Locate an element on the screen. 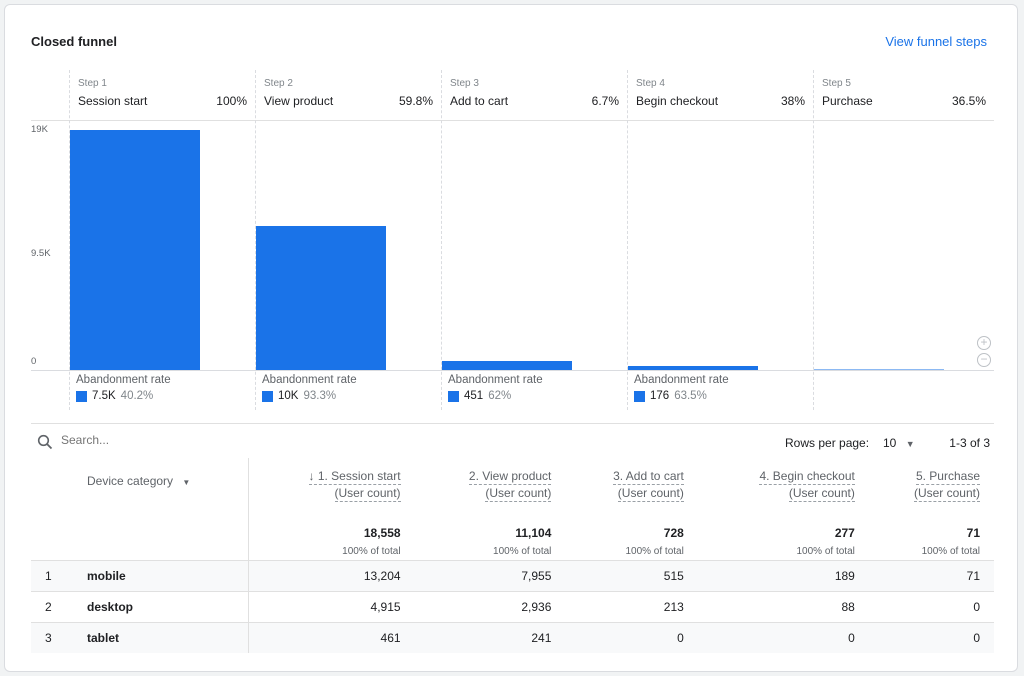 The width and height of the screenshot is (1024, 676). value-cell: 2,936 is located at coordinates (490, 606).